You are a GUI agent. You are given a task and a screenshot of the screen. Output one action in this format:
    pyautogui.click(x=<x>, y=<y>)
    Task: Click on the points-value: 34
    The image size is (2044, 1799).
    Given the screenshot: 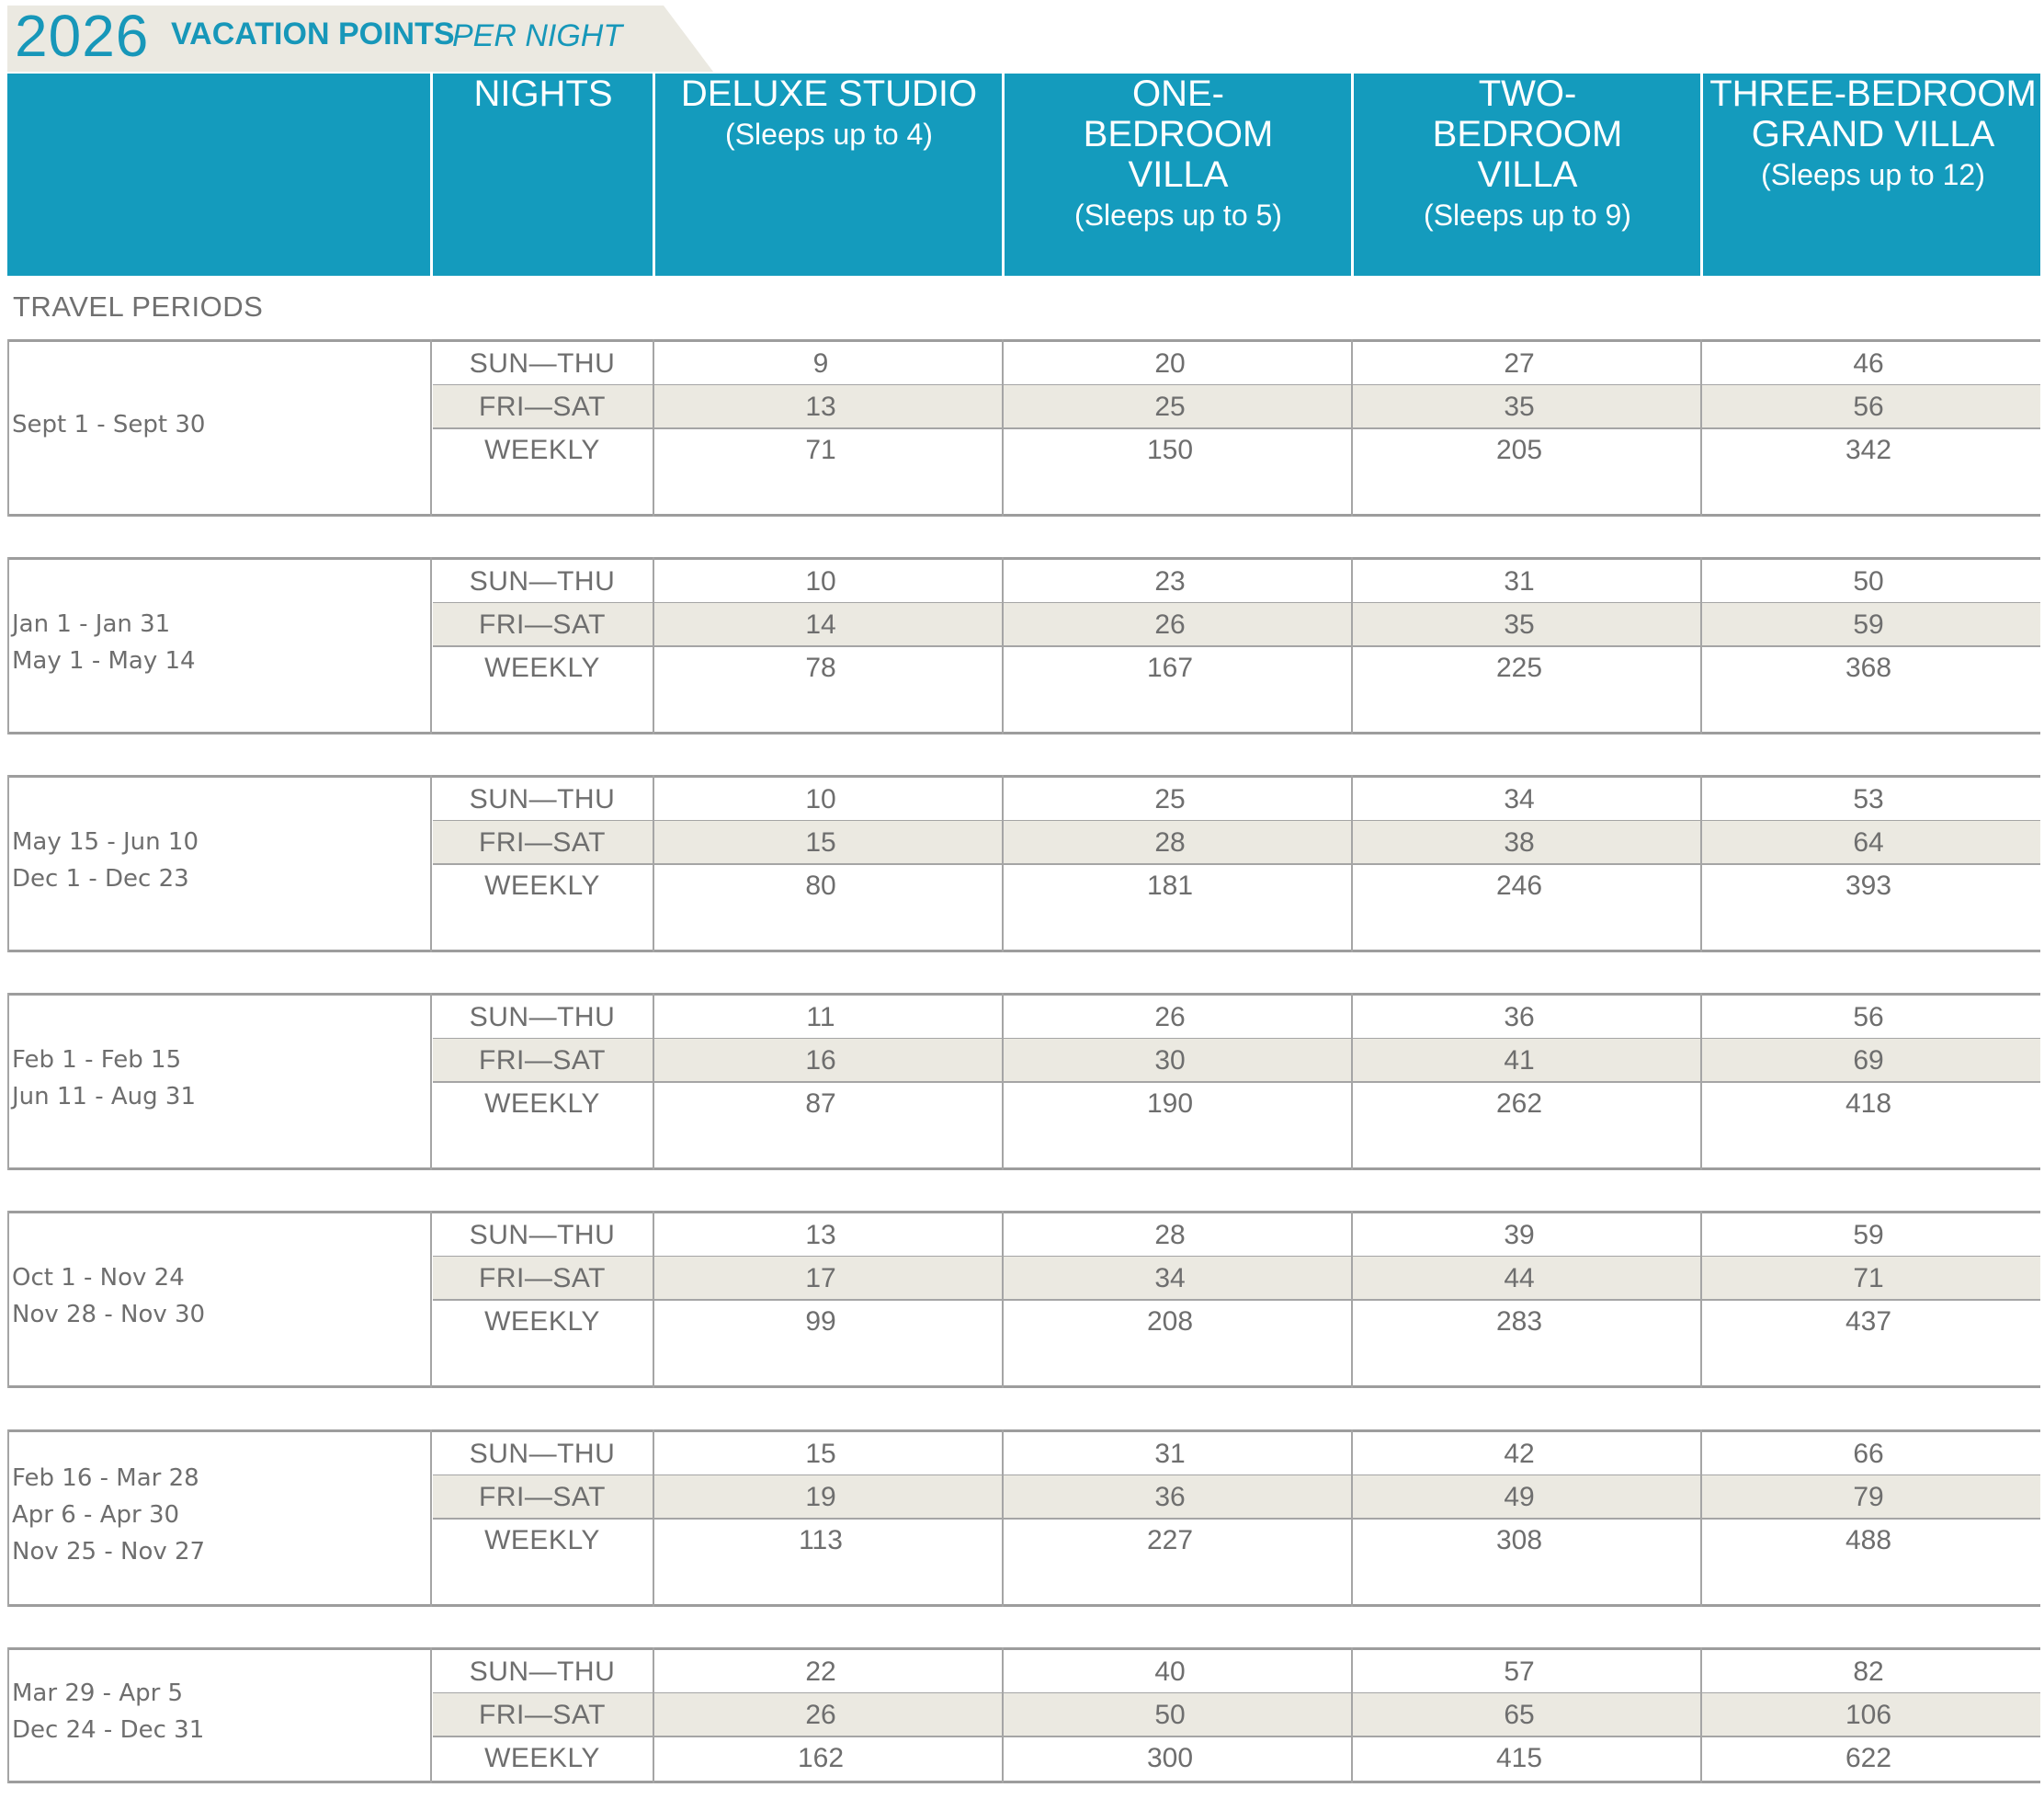 What is the action you would take?
    pyautogui.click(x=1519, y=799)
    